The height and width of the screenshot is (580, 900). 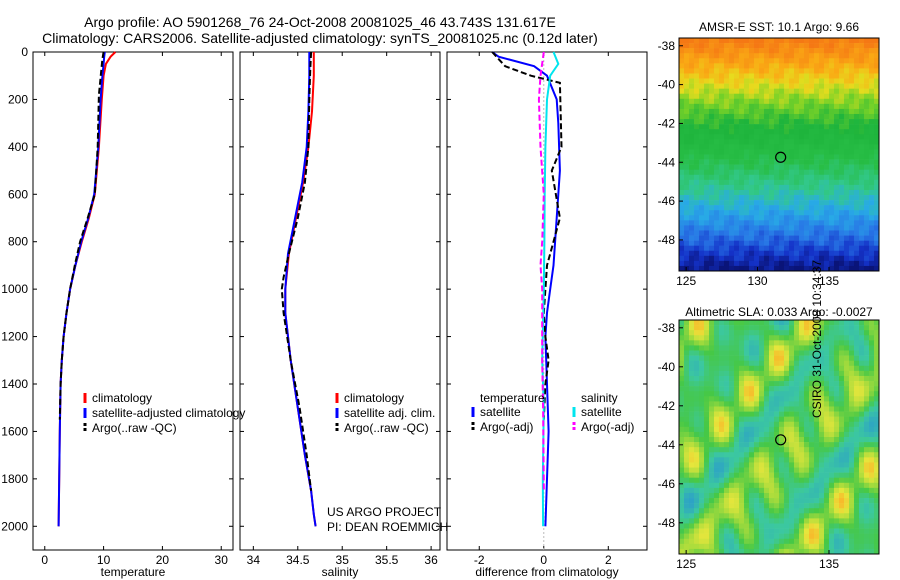 What do you see at coordinates (667, 484) in the screenshot?
I see `sla-lat-tick-label: -46` at bounding box center [667, 484].